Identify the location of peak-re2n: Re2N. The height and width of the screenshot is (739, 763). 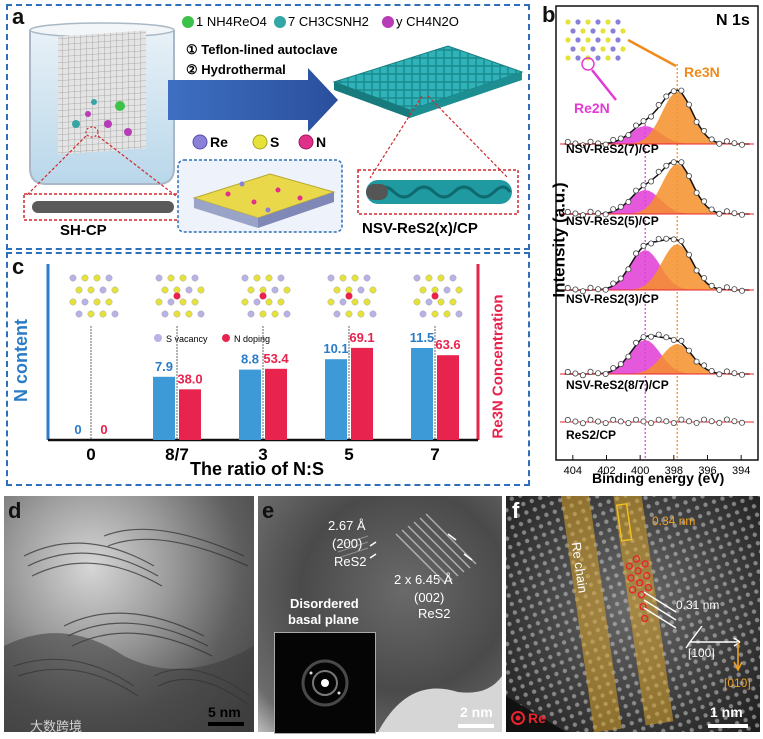
(592, 108).